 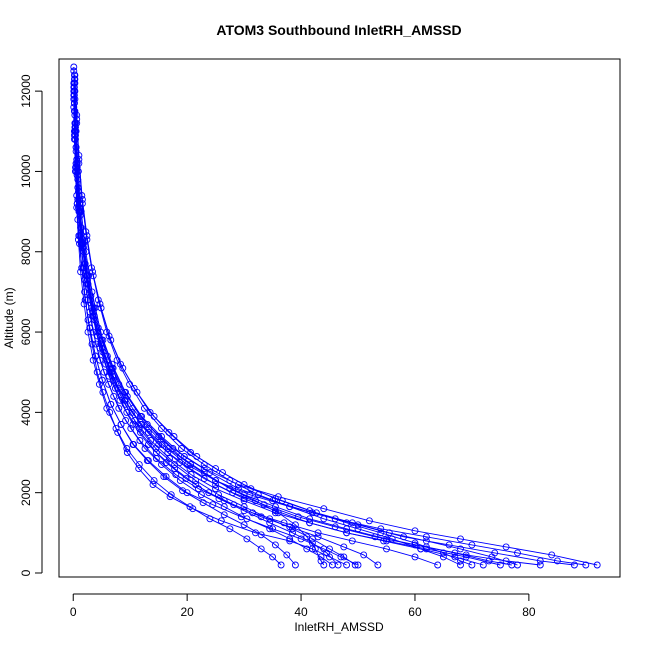 I want to click on y-tick-label: 0, so click(x=26, y=572).